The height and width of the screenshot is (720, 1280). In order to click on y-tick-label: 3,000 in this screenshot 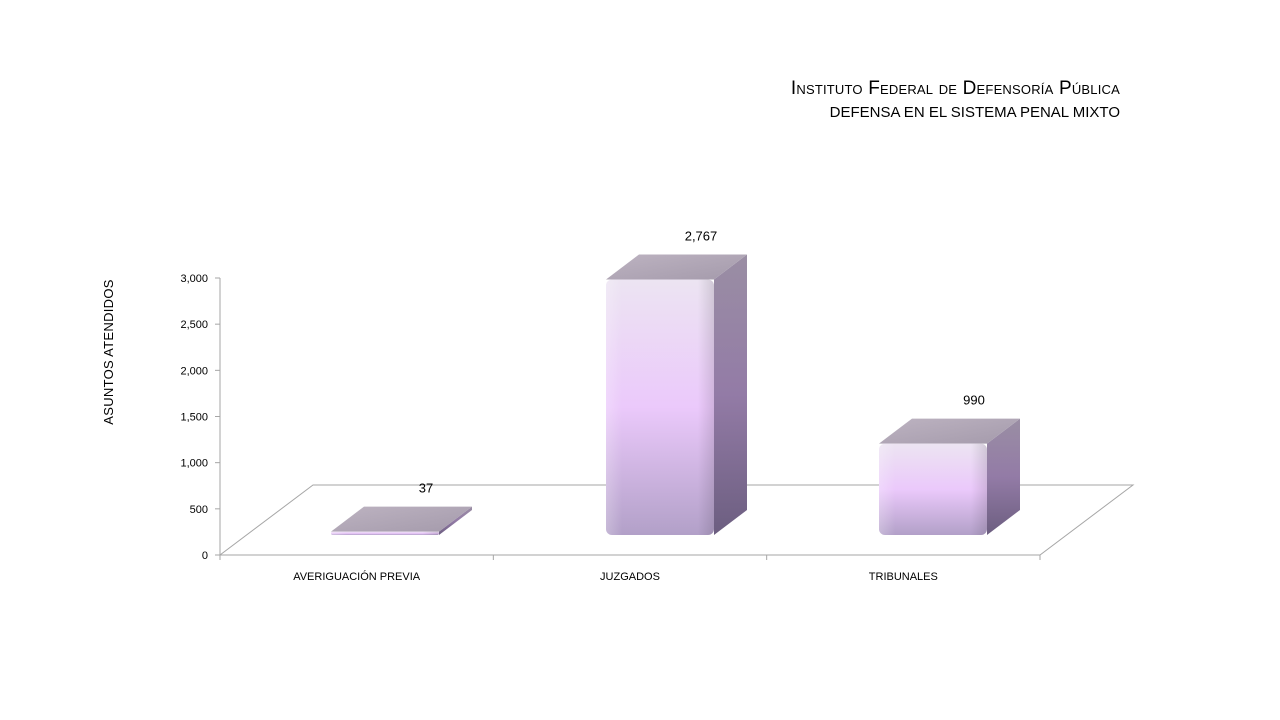, I will do `click(194, 279)`.